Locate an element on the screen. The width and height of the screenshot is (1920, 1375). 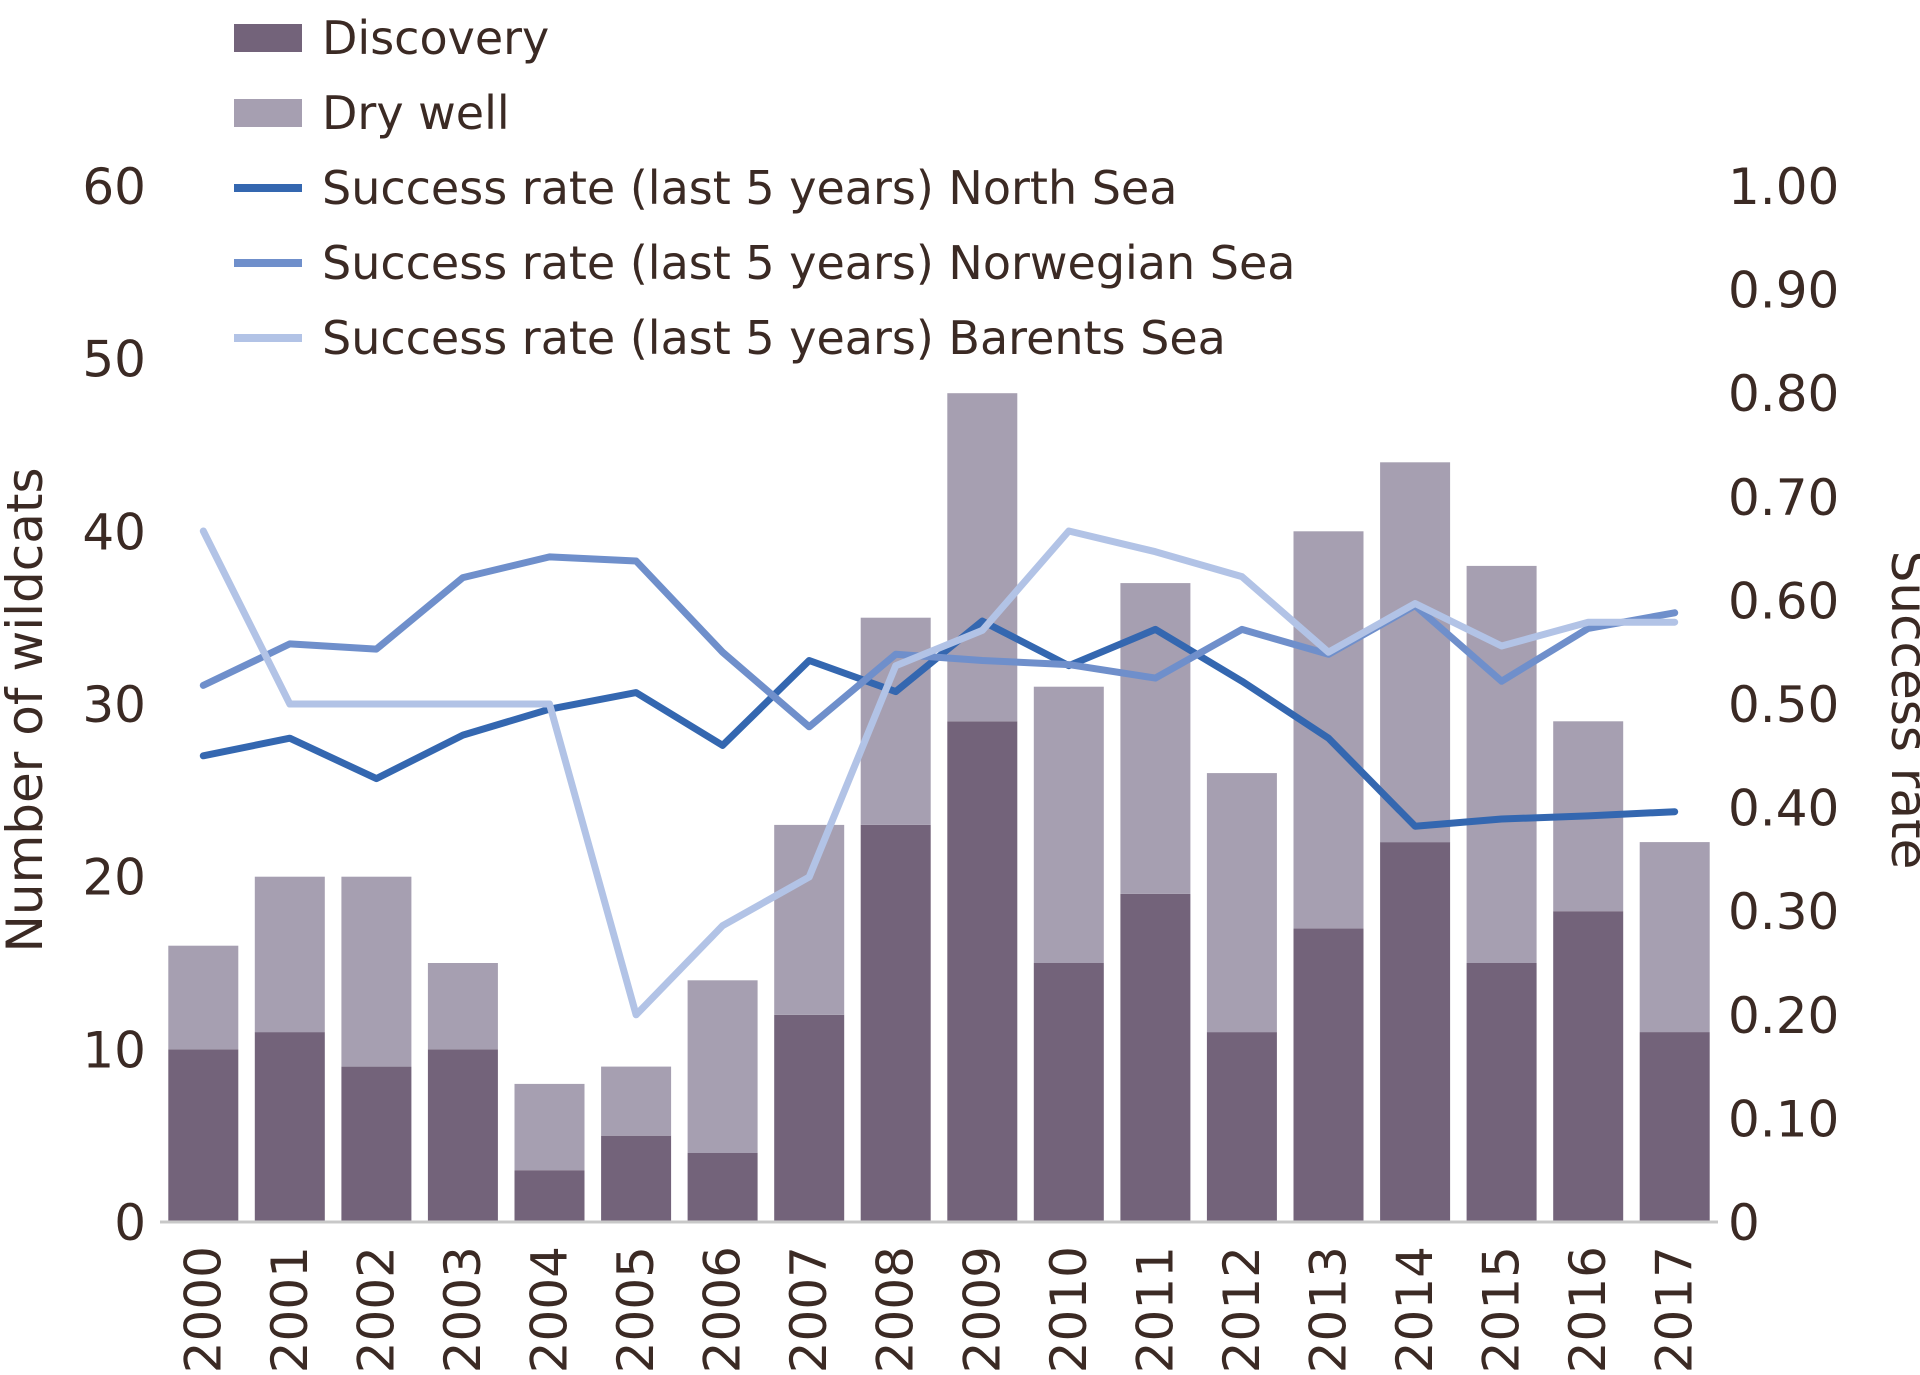
y2-tick-label: 0.10 is located at coordinates (1783, 1119).